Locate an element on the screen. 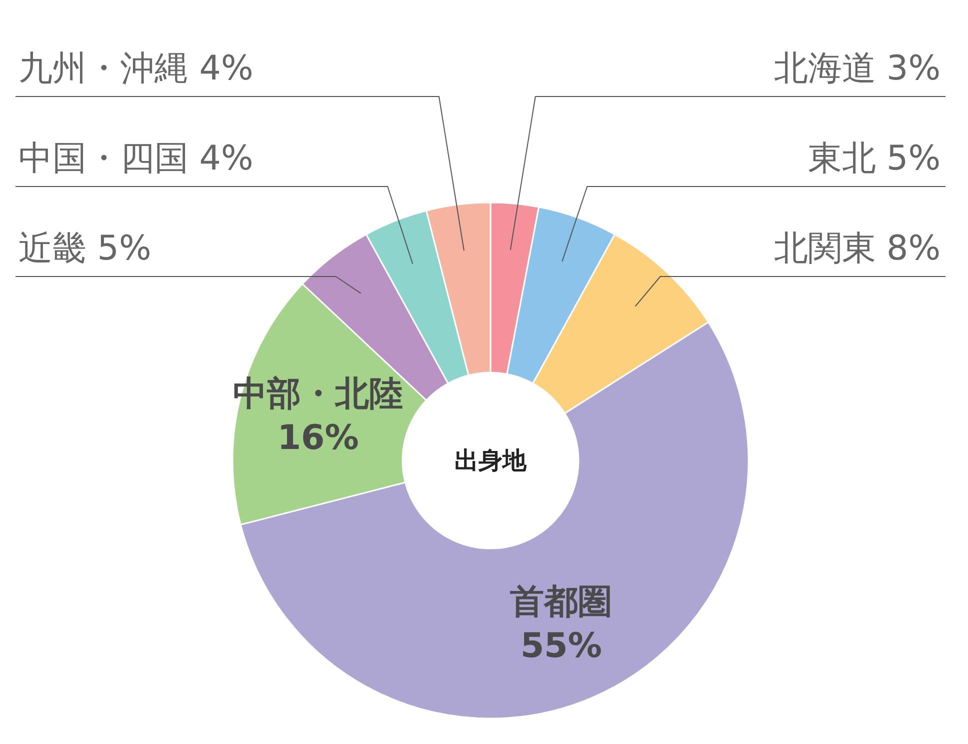 The image size is (968, 744). slice-label: 北関東 8% is located at coordinates (857, 248).